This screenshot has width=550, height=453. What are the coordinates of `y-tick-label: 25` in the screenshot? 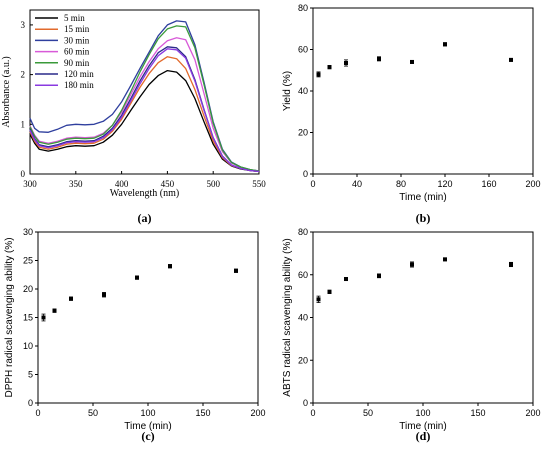 It's located at (28, 261).